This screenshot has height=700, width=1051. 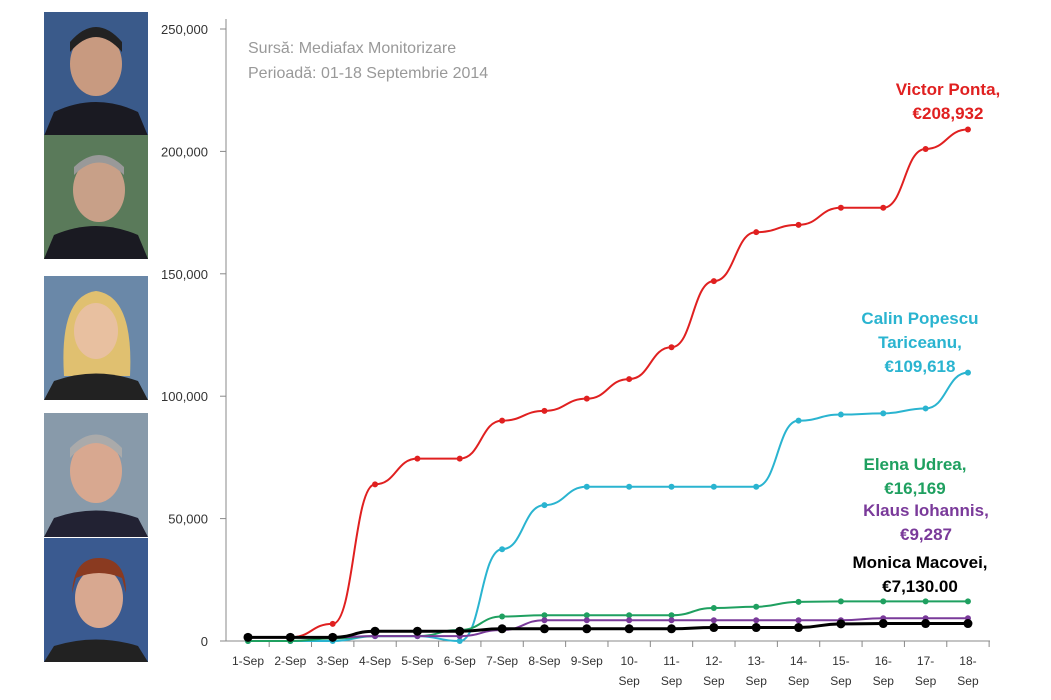 What do you see at coordinates (756, 661) in the screenshot?
I see `x-tick-label: 13-` at bounding box center [756, 661].